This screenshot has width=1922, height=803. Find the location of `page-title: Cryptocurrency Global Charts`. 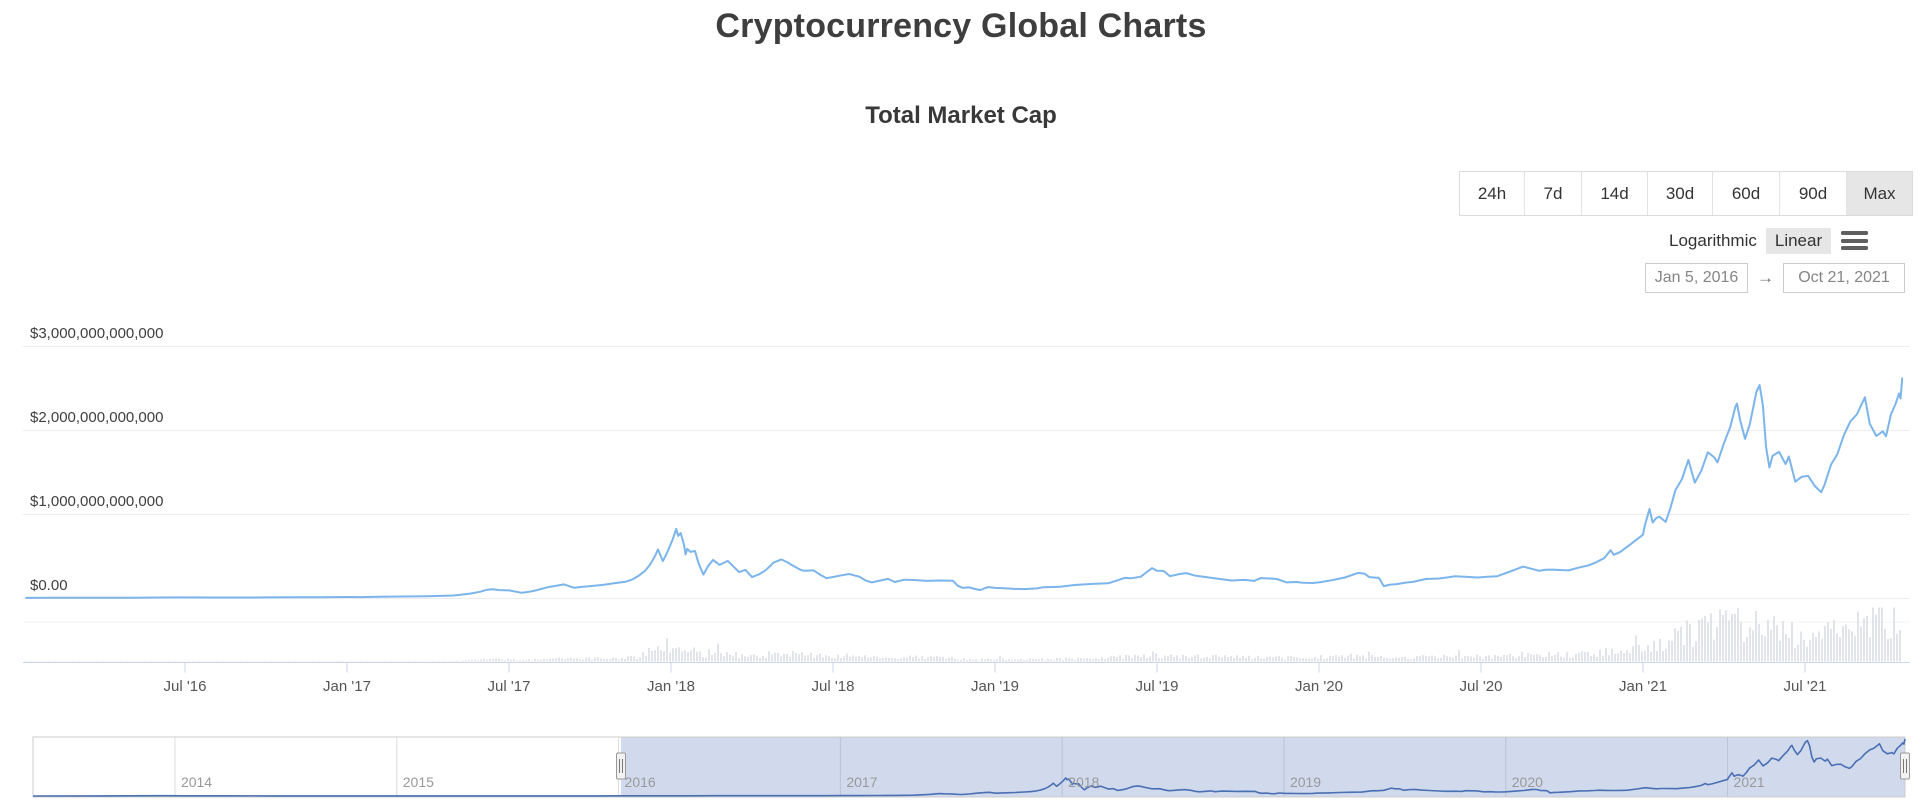

page-title: Cryptocurrency Global Charts is located at coordinates (961, 26).